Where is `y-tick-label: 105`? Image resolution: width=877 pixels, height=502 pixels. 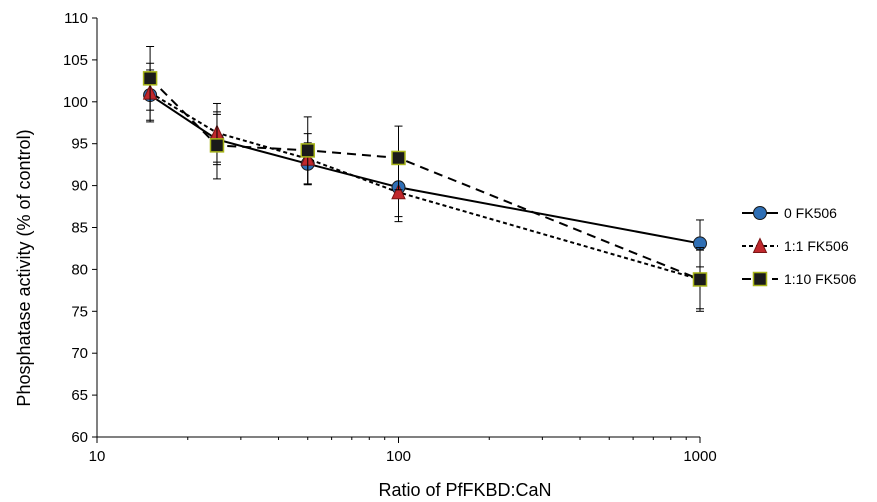
y-tick-label: 105 is located at coordinates (75, 60).